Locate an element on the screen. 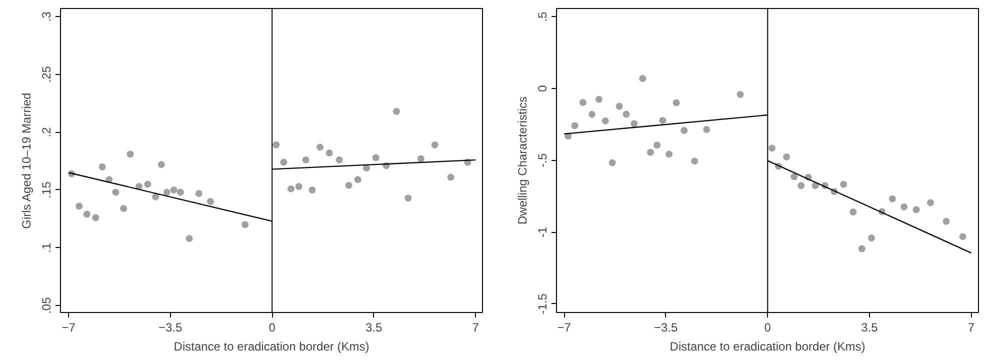 Image resolution: width=996 pixels, height=360 pixels. y-tick-label: 0 is located at coordinates (543, 88).